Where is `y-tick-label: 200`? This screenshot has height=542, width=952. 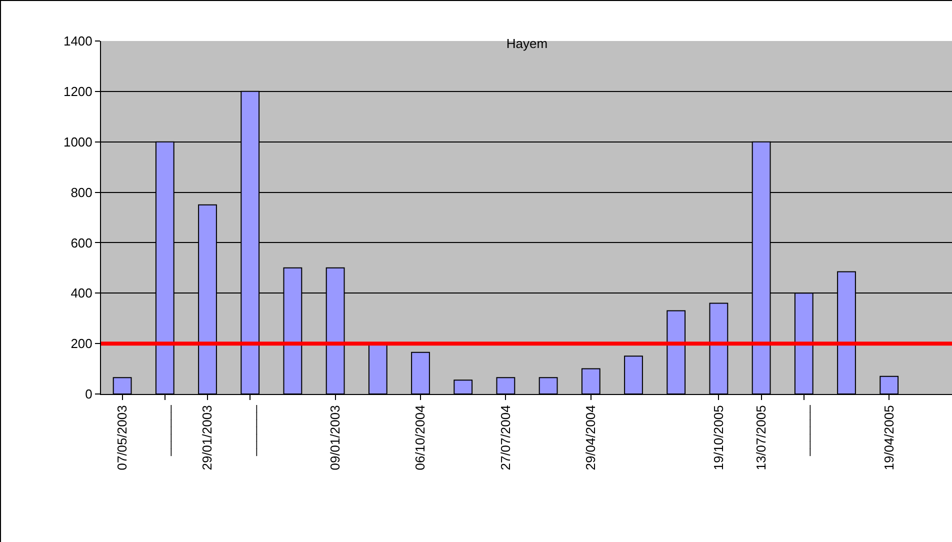
y-tick-label: 200 is located at coordinates (81, 344).